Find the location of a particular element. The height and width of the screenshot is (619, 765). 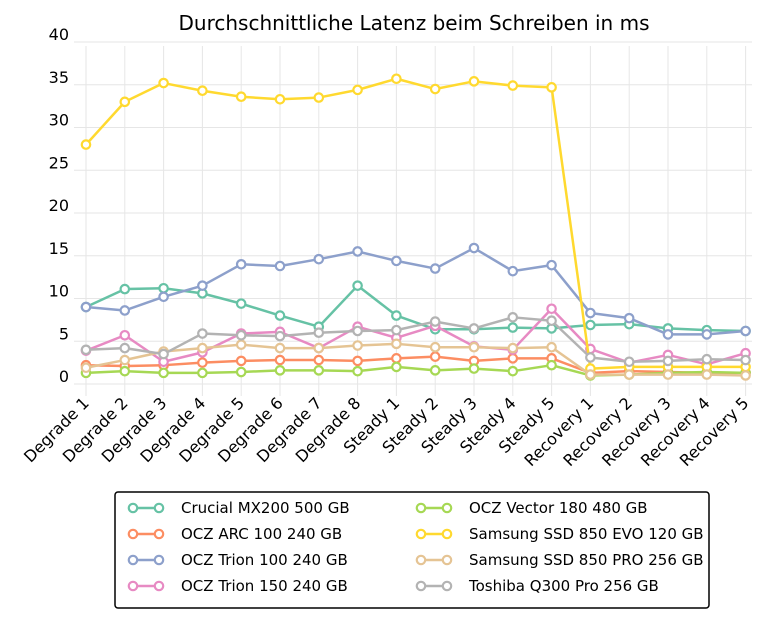

legend-label: OCZ Vector 180 480 GB is located at coordinates (558, 508).